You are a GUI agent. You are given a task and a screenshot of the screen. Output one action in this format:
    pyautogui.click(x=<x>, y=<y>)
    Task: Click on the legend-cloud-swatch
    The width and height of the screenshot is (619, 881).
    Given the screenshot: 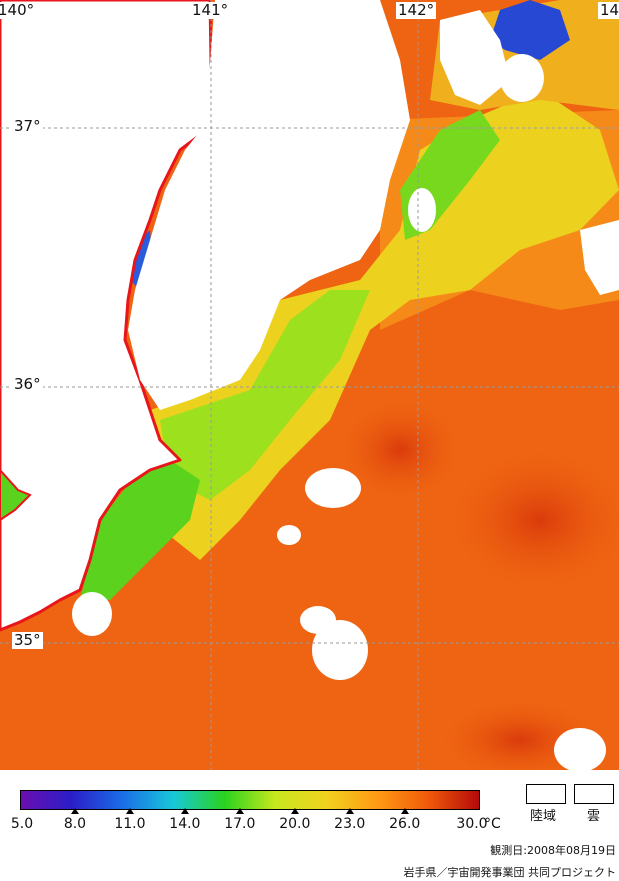 What is the action you would take?
    pyautogui.click(x=594, y=794)
    